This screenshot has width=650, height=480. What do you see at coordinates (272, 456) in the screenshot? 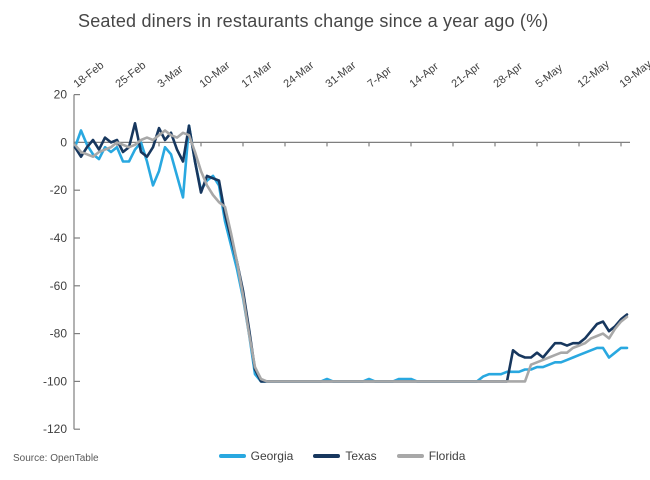
I see `legend-label-georgia: Georgia` at bounding box center [272, 456].